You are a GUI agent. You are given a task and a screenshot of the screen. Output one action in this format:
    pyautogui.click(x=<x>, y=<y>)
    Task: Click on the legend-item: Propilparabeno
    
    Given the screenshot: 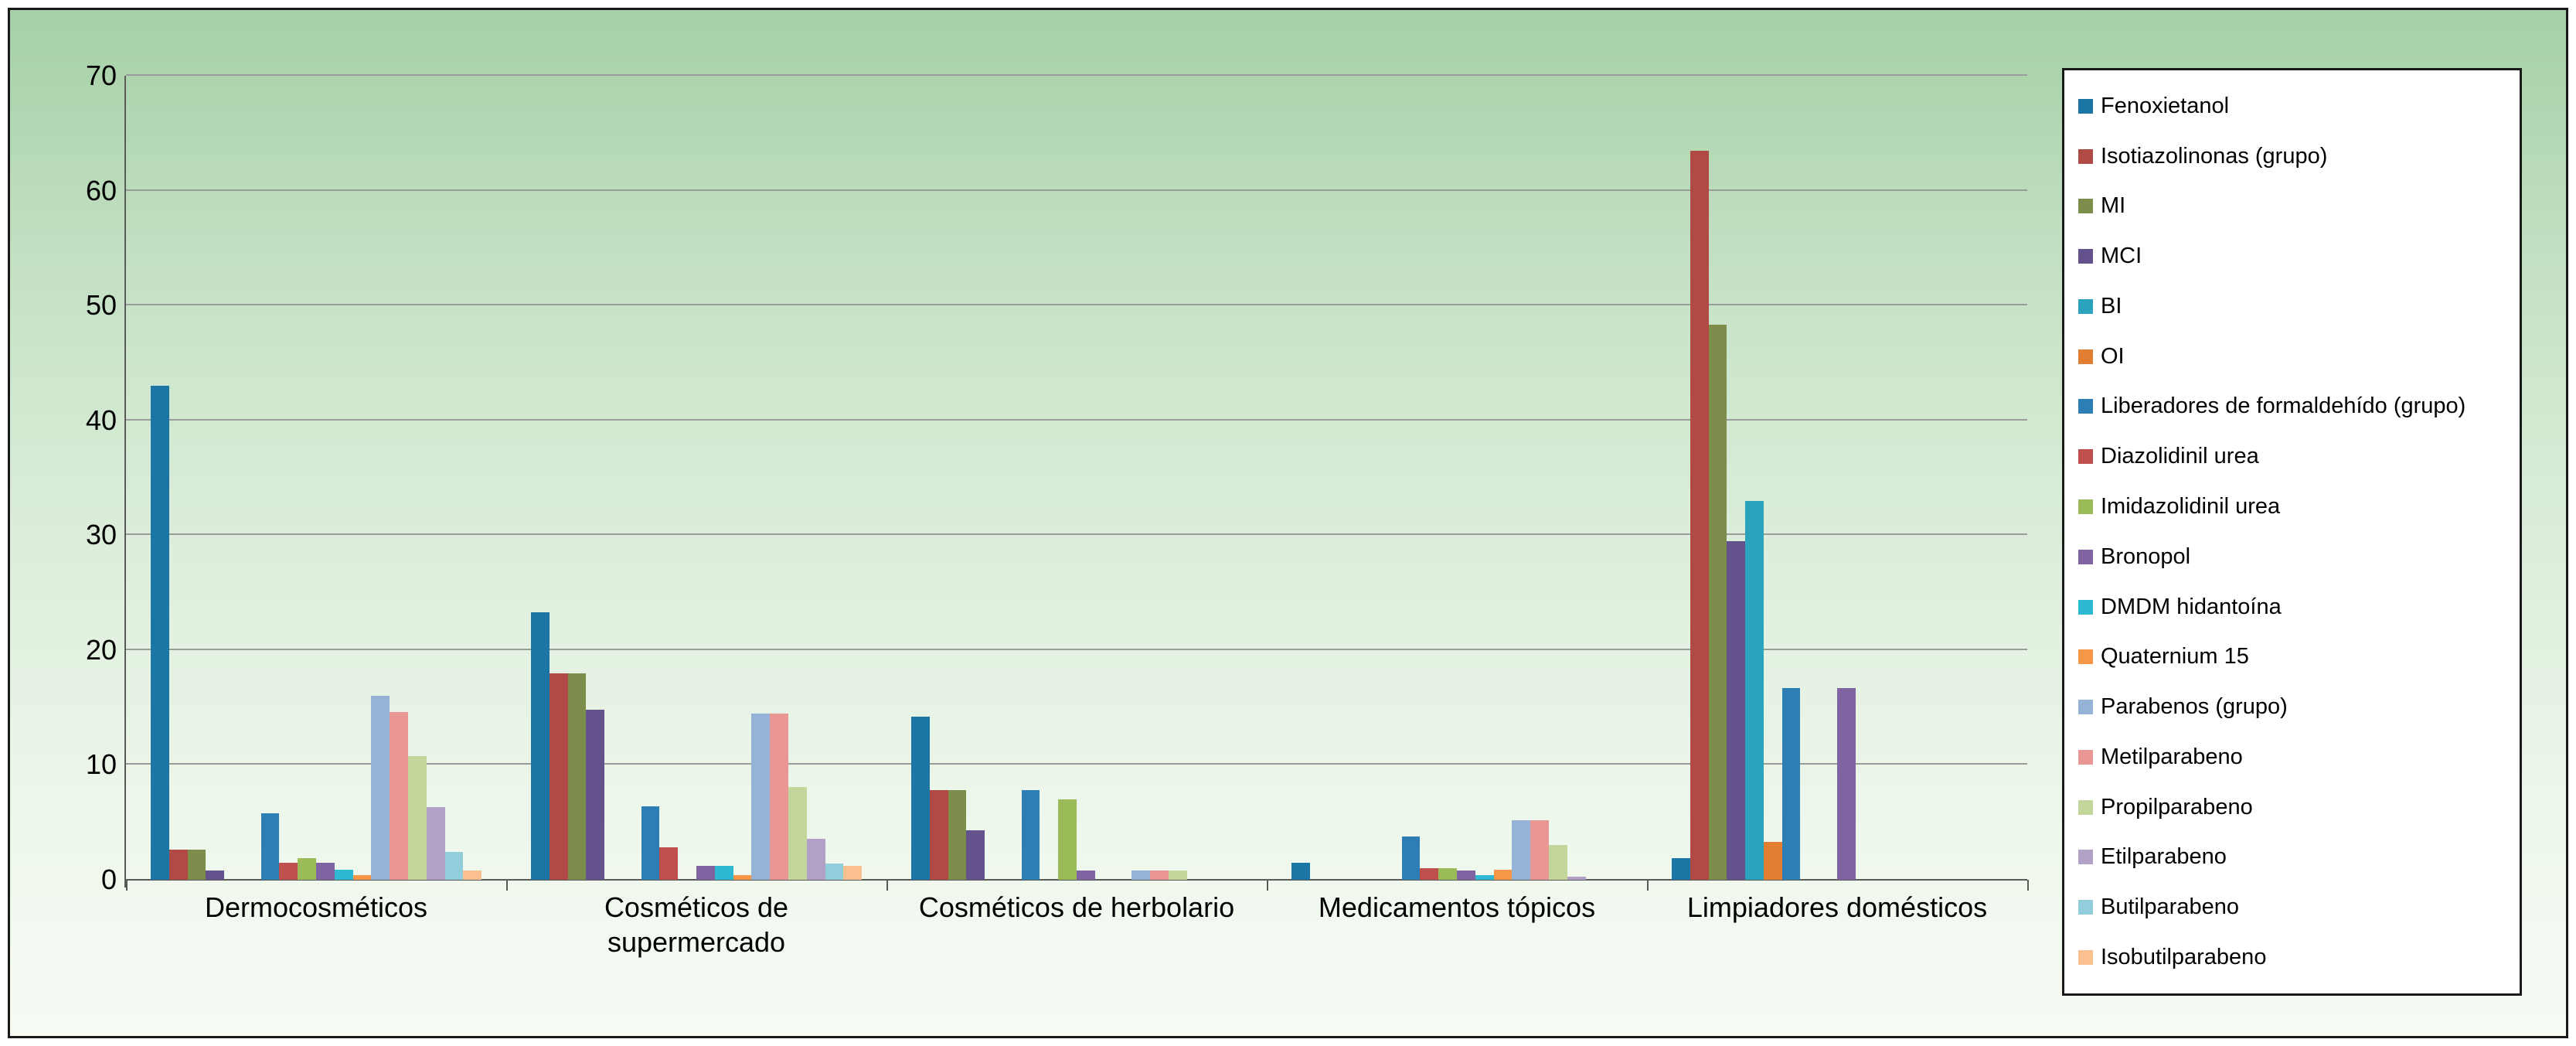 What is the action you would take?
    pyautogui.click(x=2299, y=807)
    